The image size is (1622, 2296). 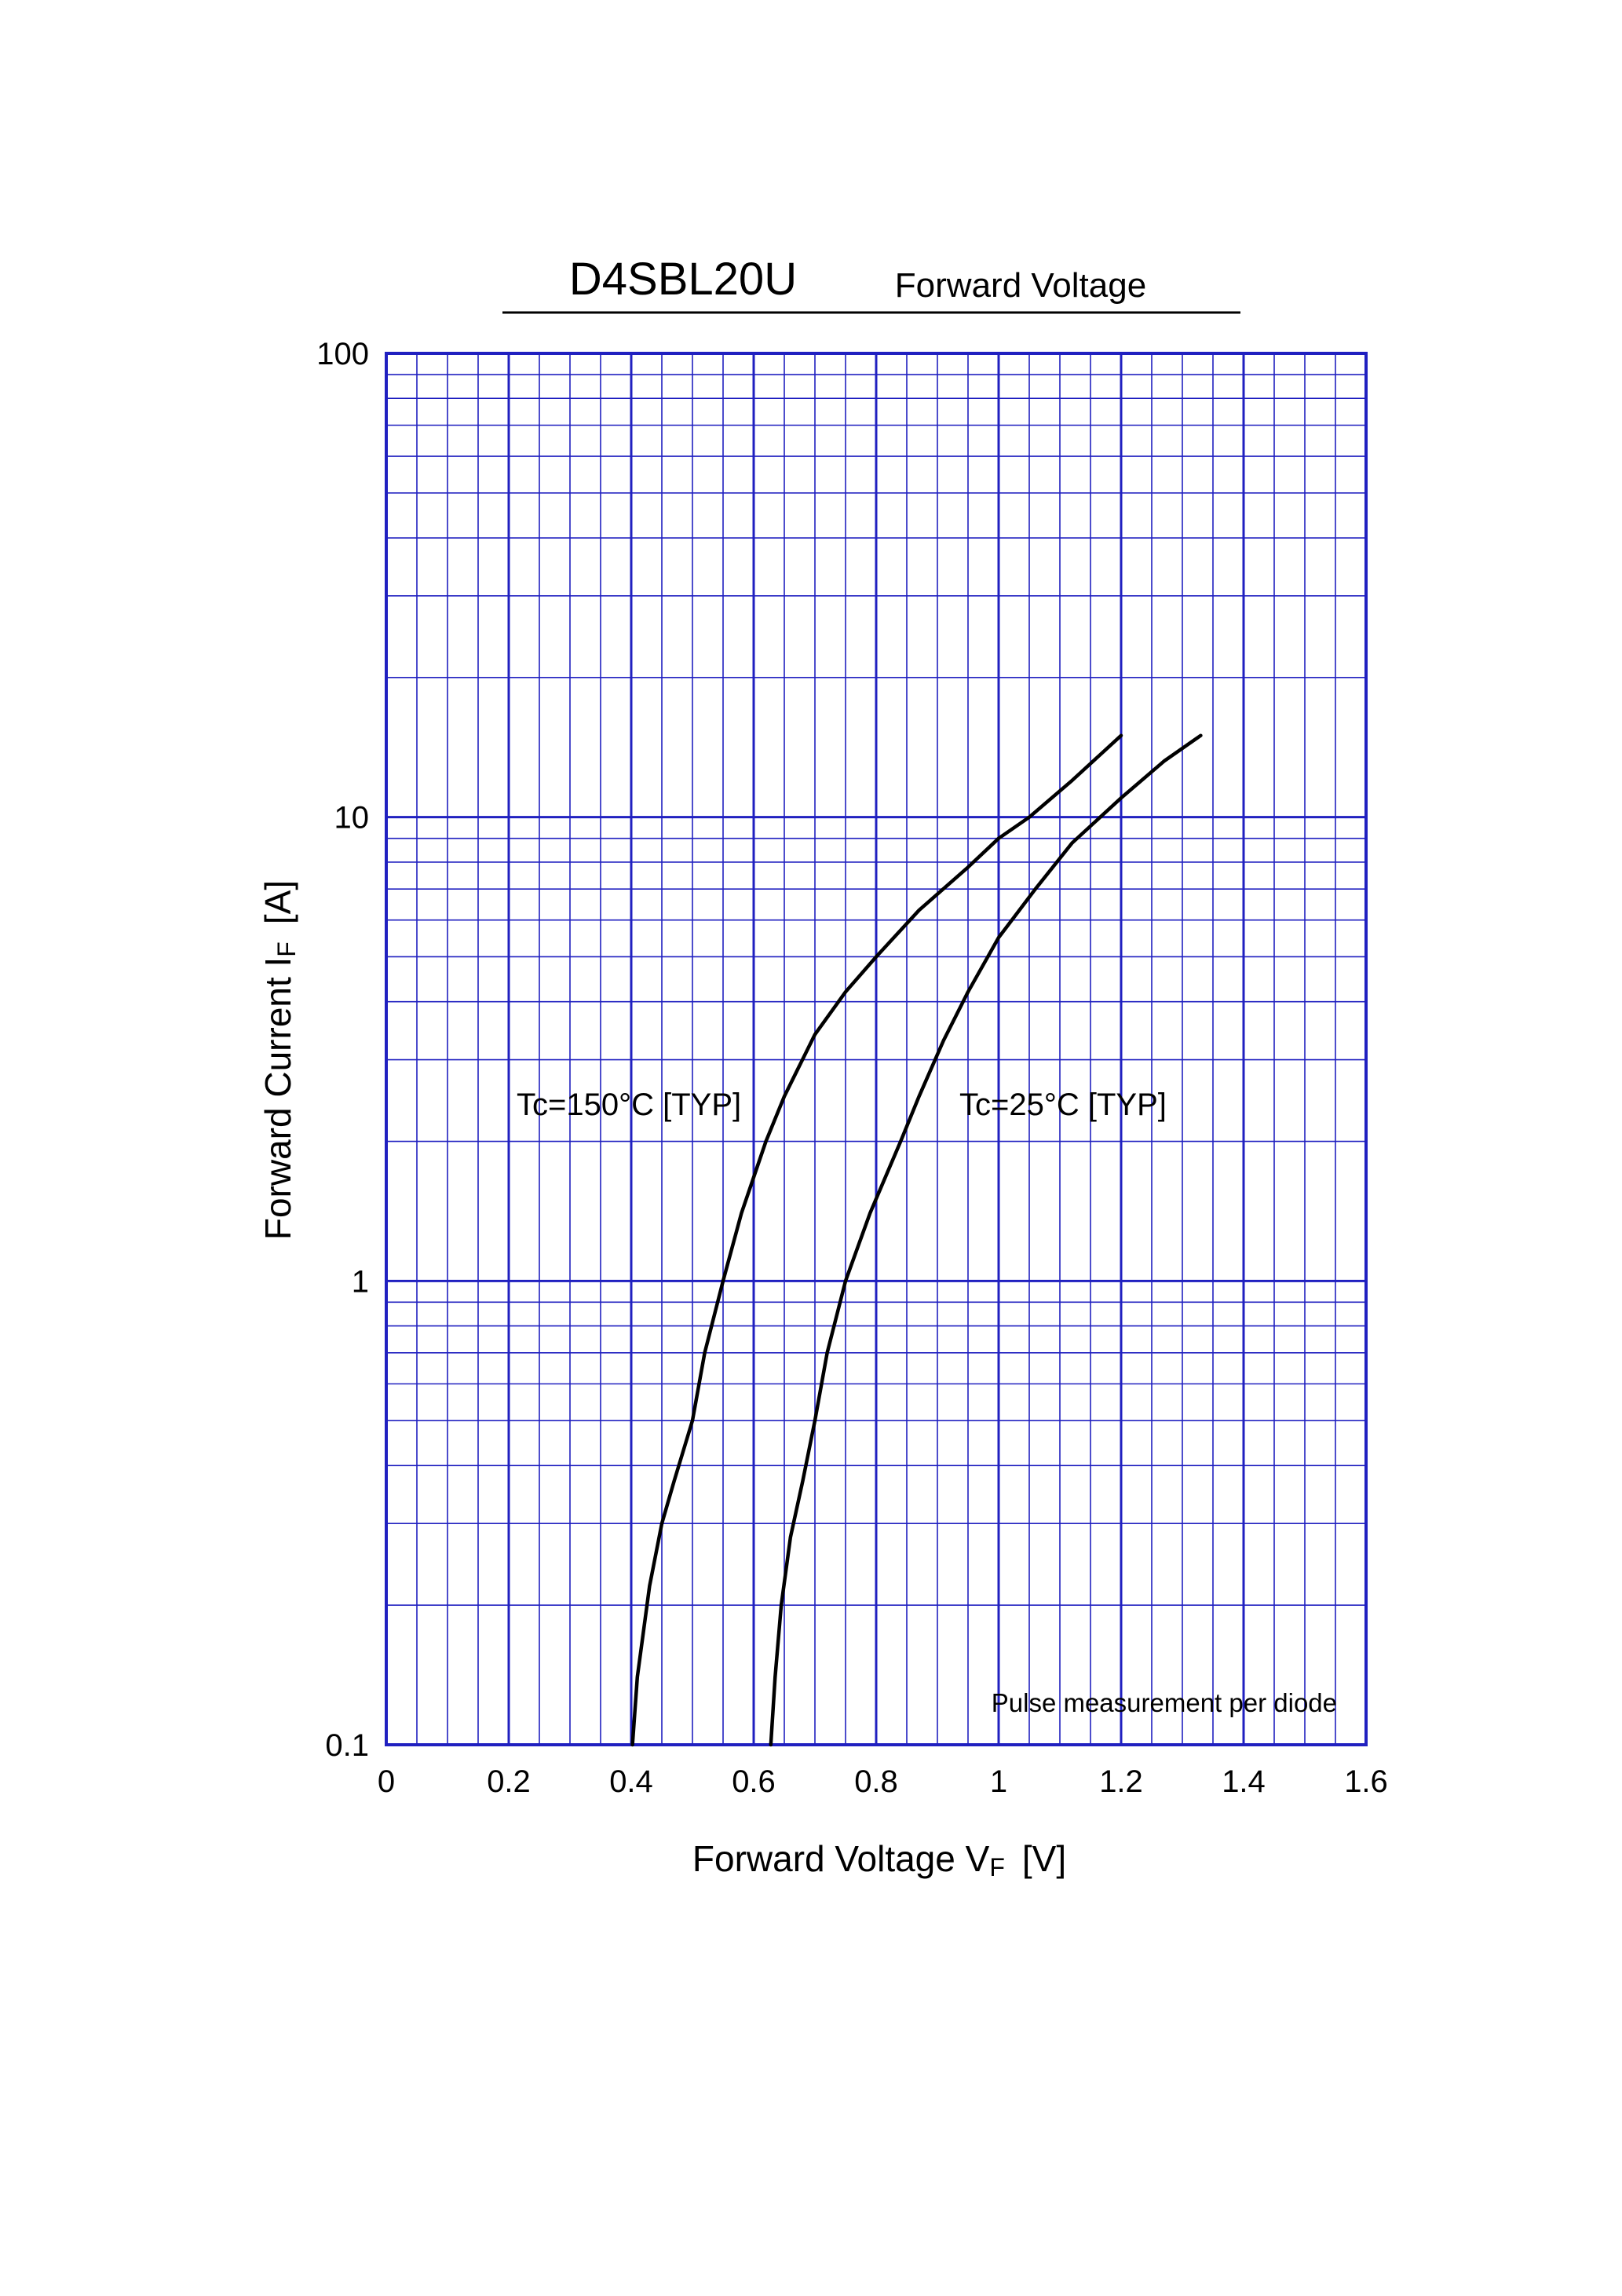 I want to click on x-tick-label: 0.8, so click(x=876, y=1781).